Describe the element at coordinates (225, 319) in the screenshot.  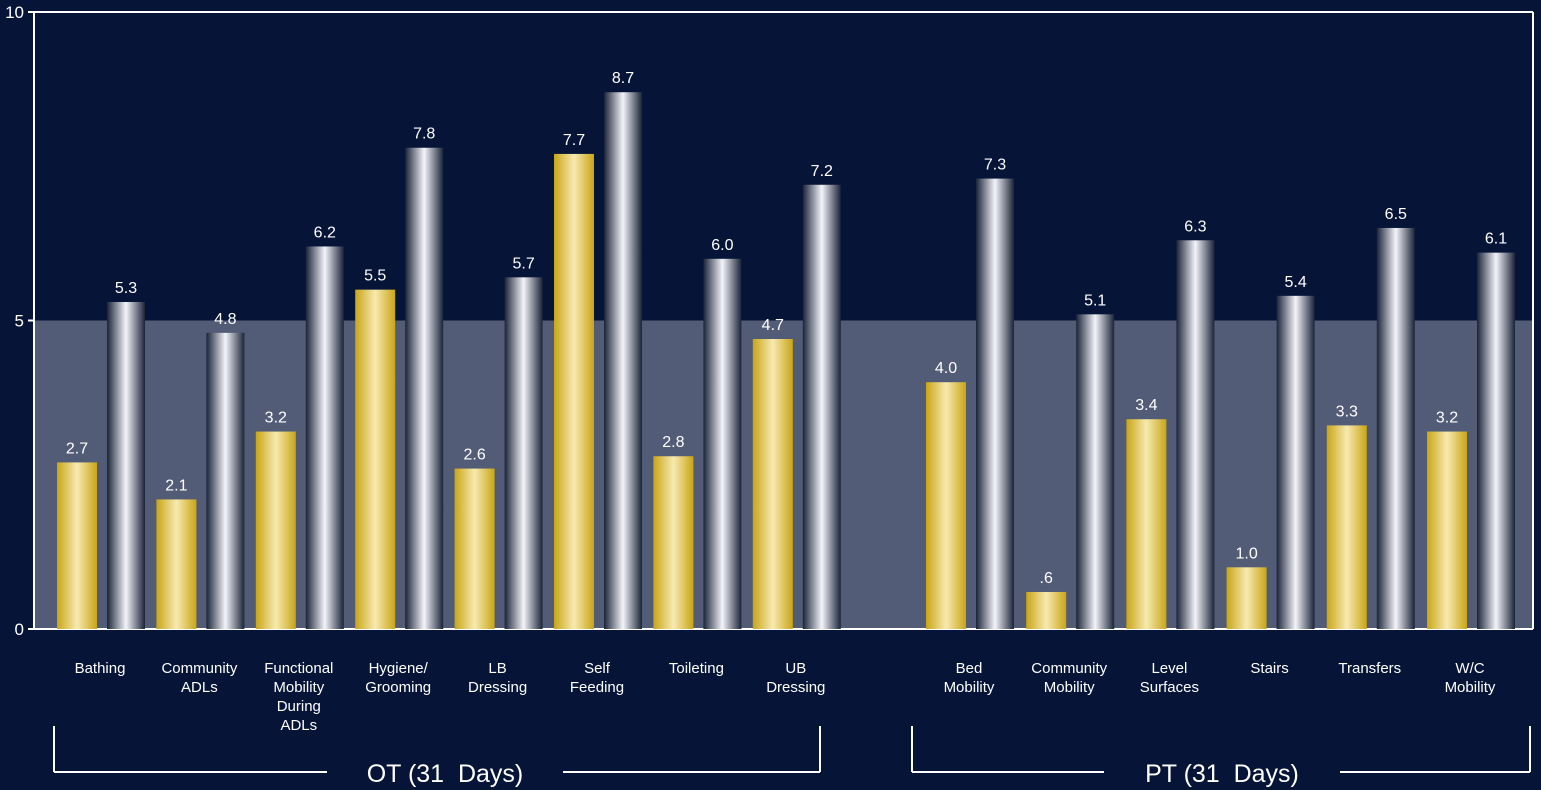
I see `silver-bar-value-label: 4.8` at that location.